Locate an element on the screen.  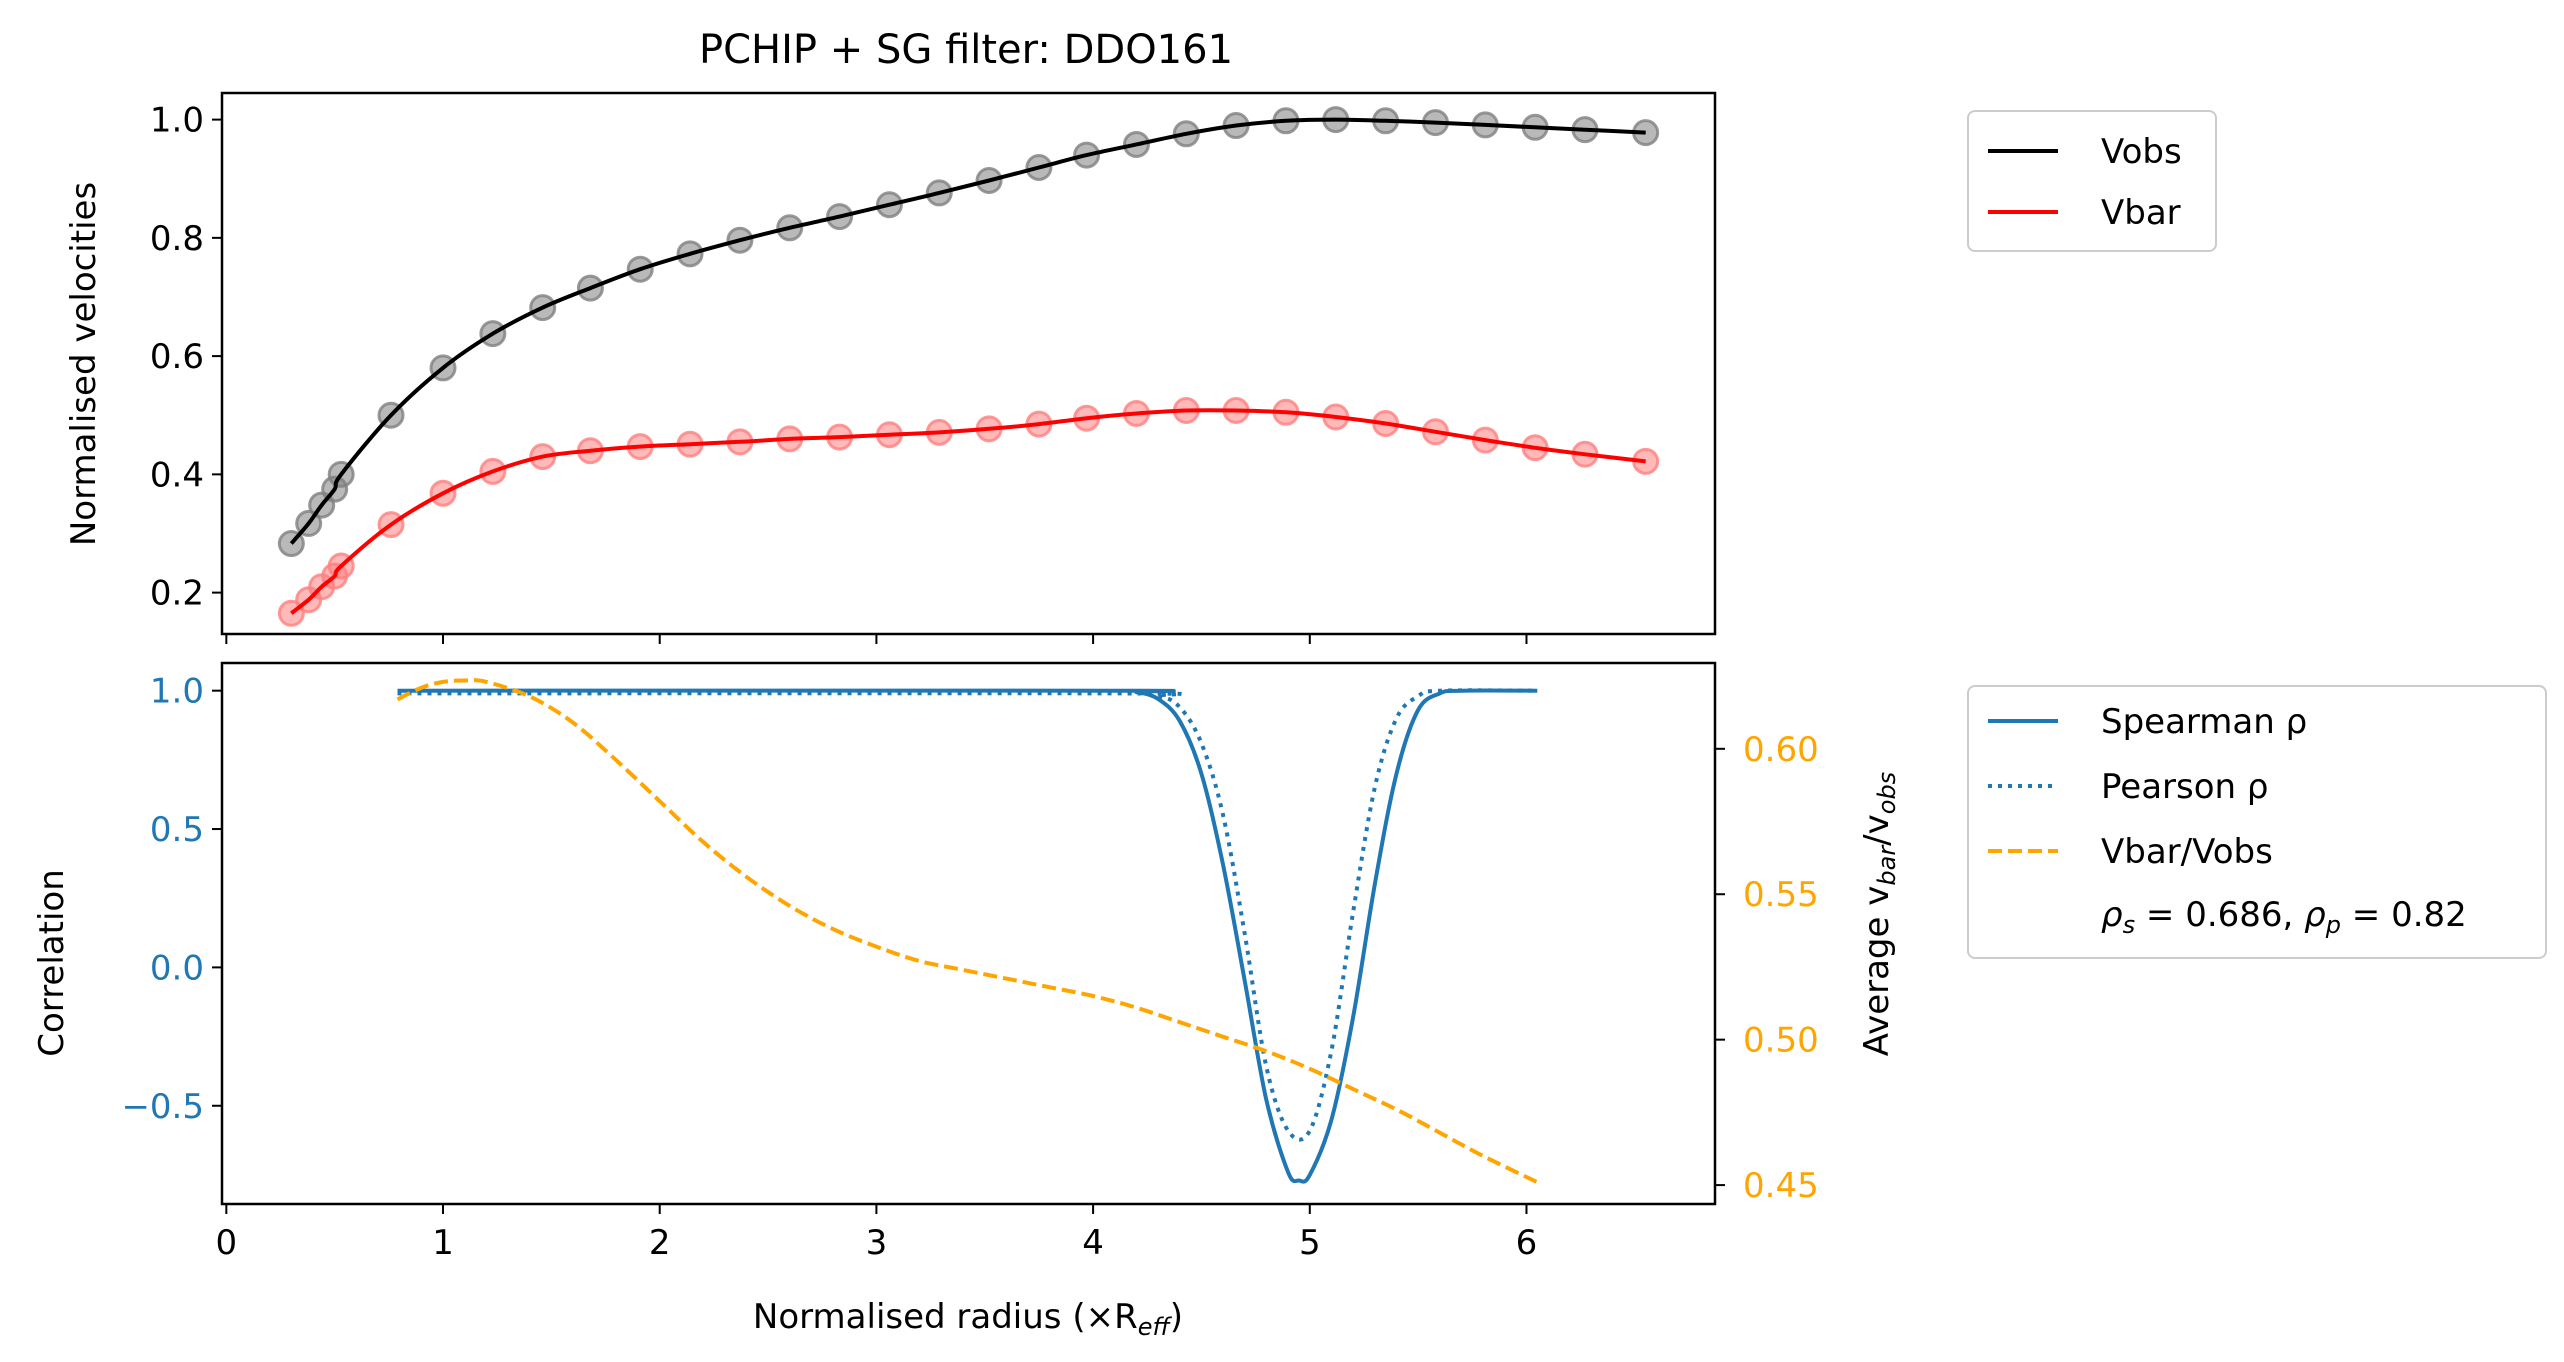
bottom-y-axis-label: Correlation is located at coordinates (52, 962).